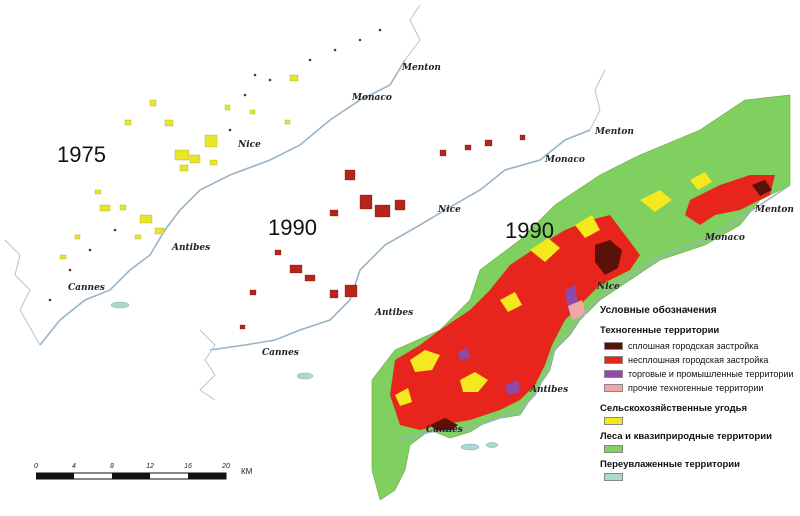  What do you see at coordinates (711, 374) in the screenshot?
I see `legend-item-label: торговые и промышленные территории` at bounding box center [711, 374].